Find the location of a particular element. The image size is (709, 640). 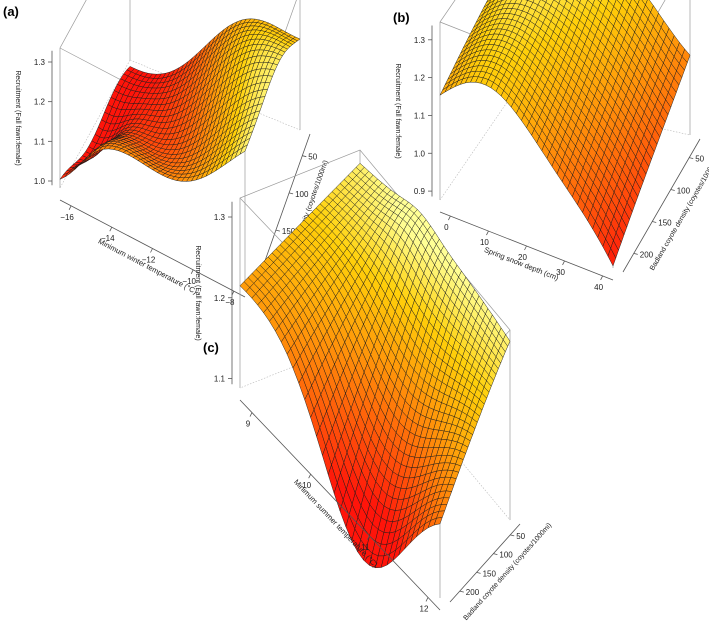

x-tick-label: 20 is located at coordinates (522, 257).